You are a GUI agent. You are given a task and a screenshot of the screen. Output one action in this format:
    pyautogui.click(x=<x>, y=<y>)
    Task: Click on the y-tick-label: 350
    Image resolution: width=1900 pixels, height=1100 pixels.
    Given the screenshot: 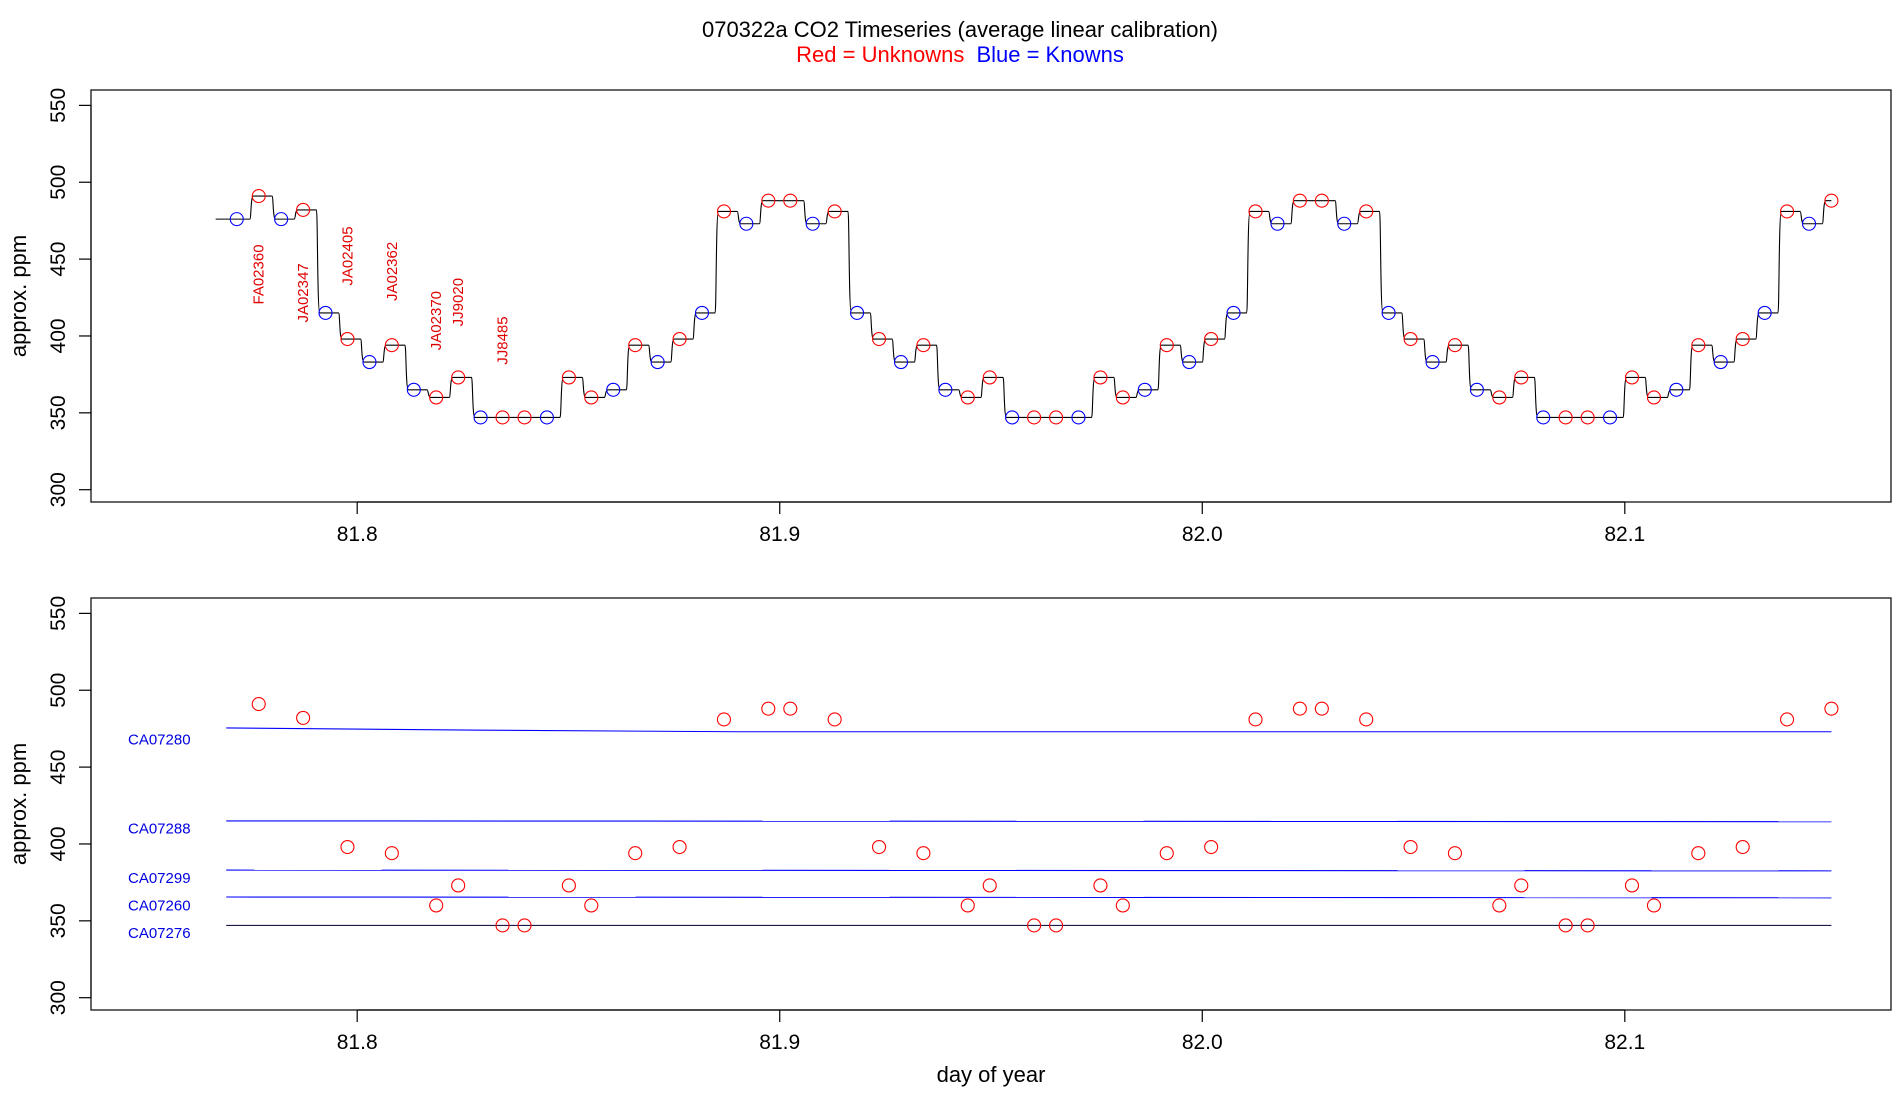 What is the action you would take?
    pyautogui.click(x=58, y=412)
    